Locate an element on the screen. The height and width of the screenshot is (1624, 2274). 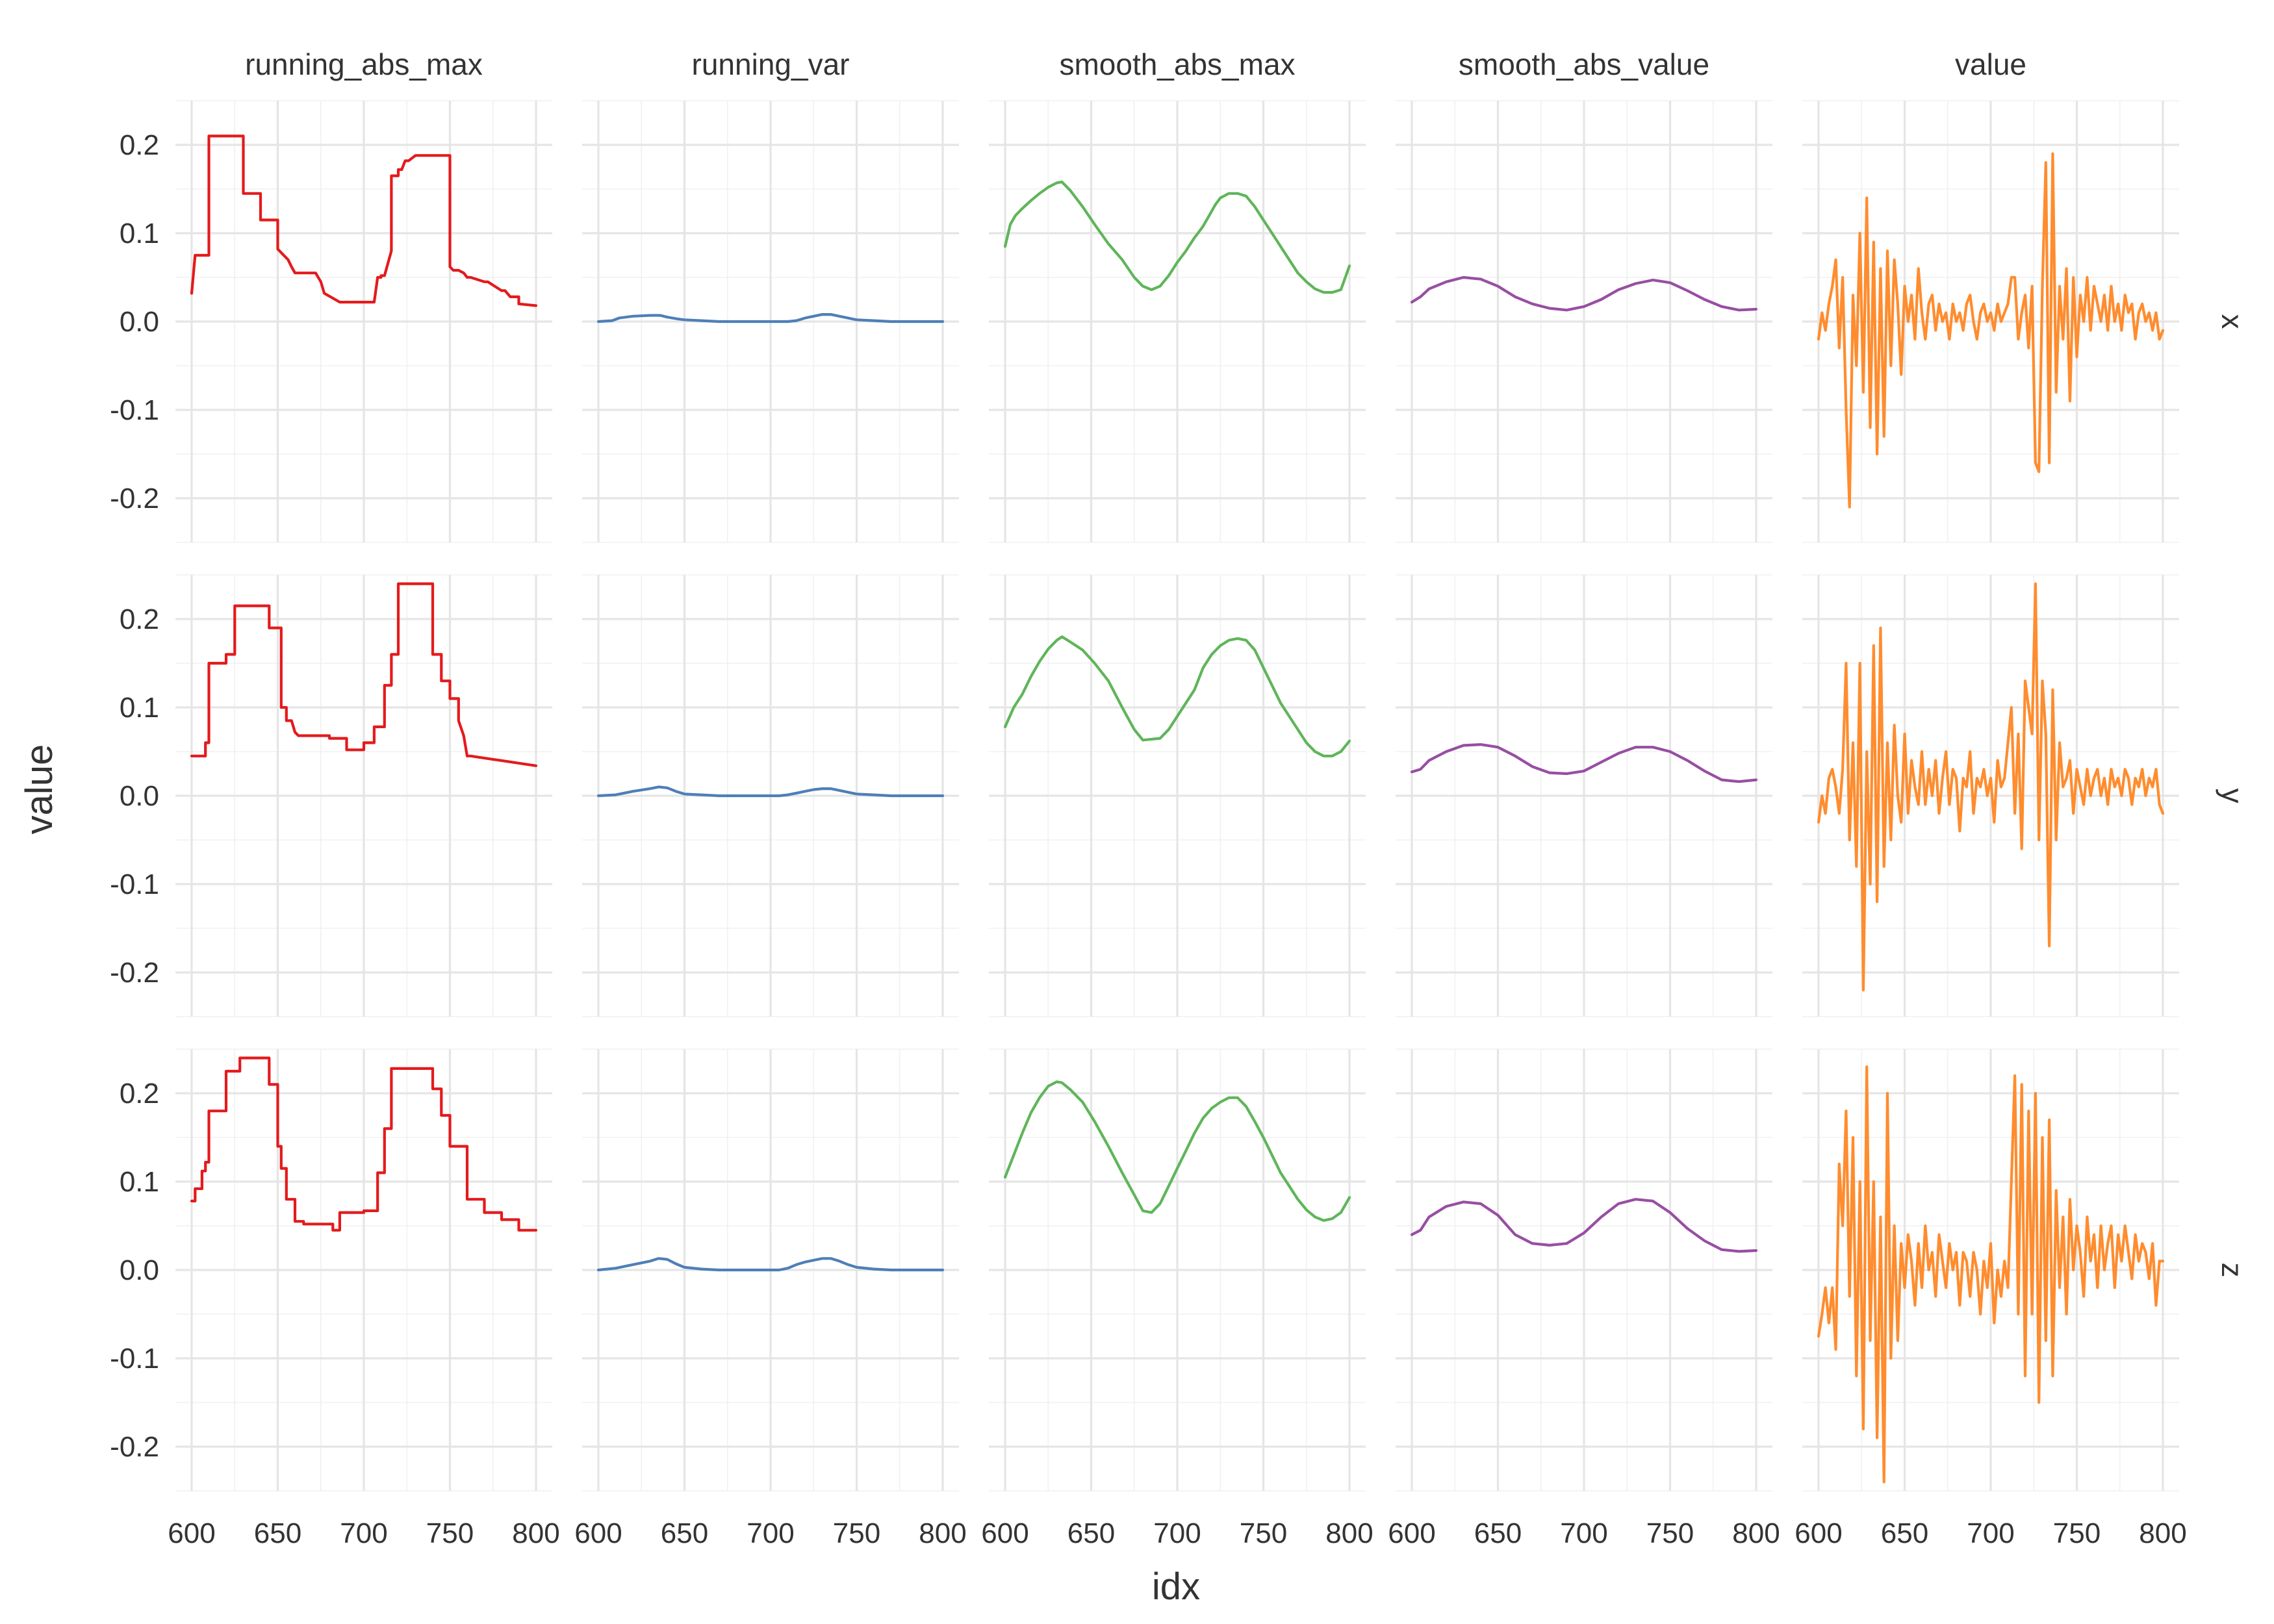
panel-value-x is located at coordinates (1990, 321).